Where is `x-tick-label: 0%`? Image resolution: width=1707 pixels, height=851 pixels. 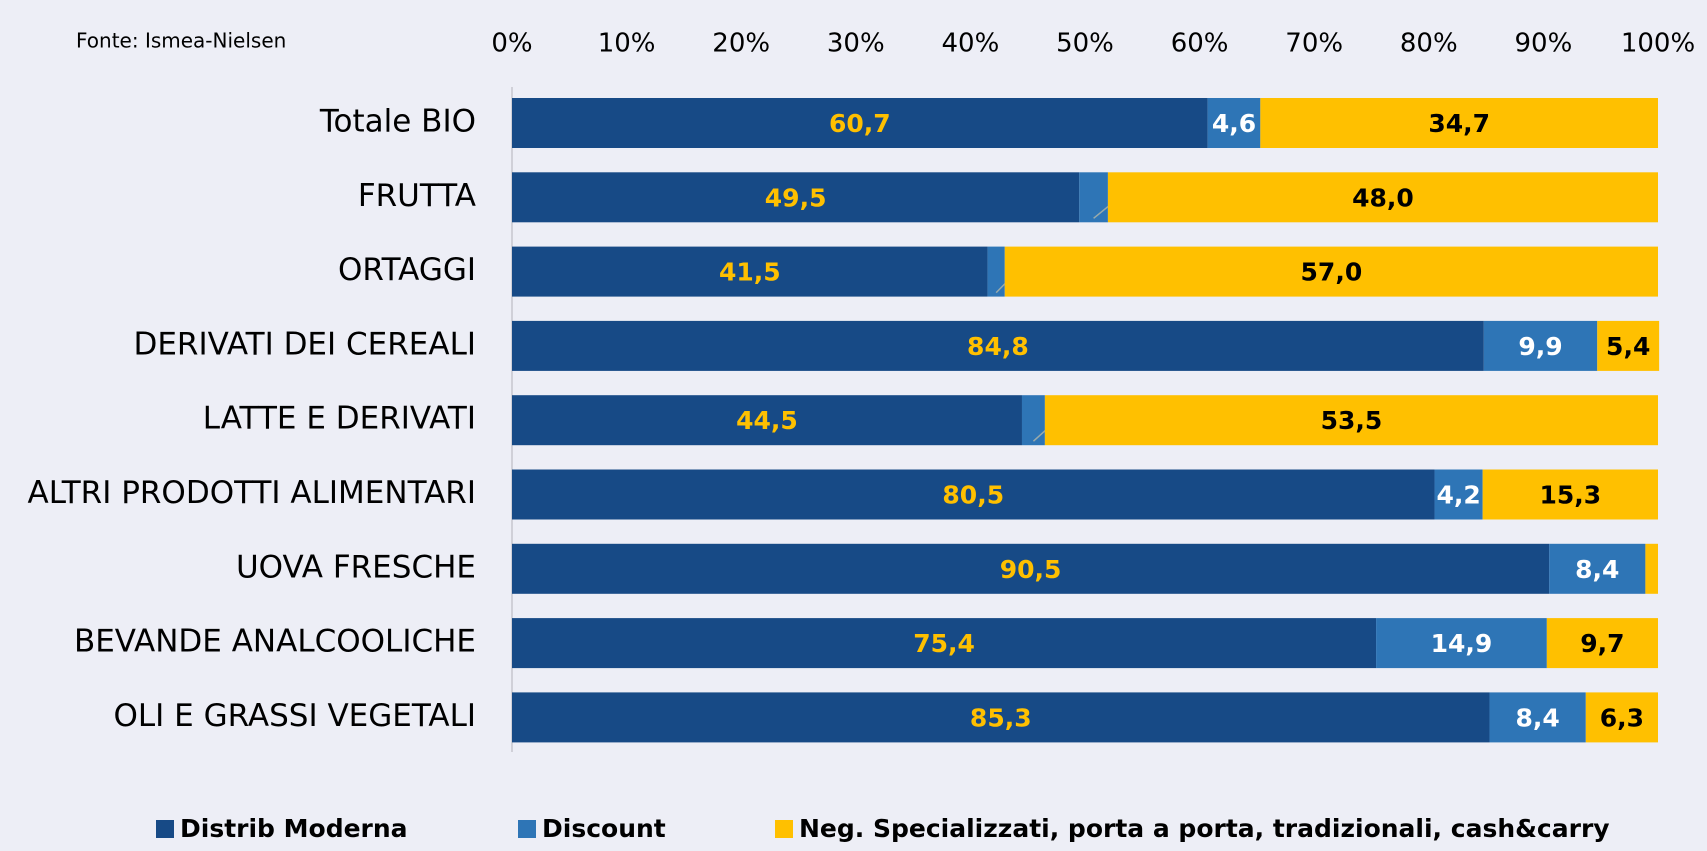
x-tick-label: 0% is located at coordinates (511, 44).